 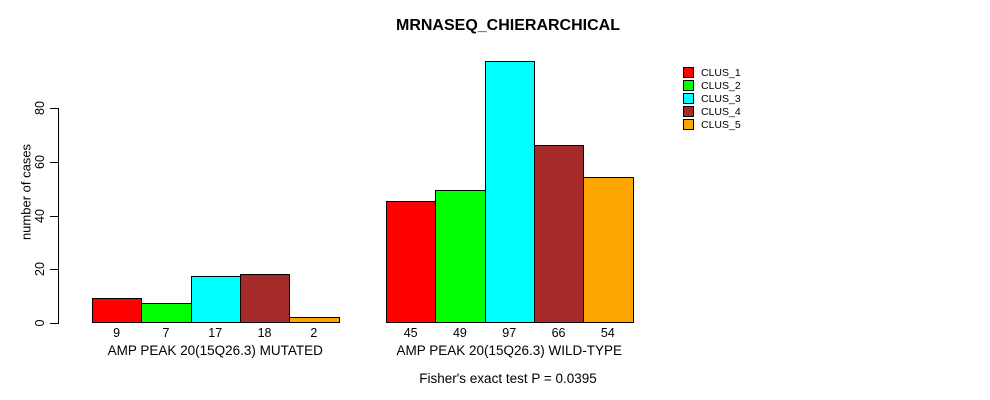 I want to click on y-axis-tick-label: 20, so click(x=40, y=269).